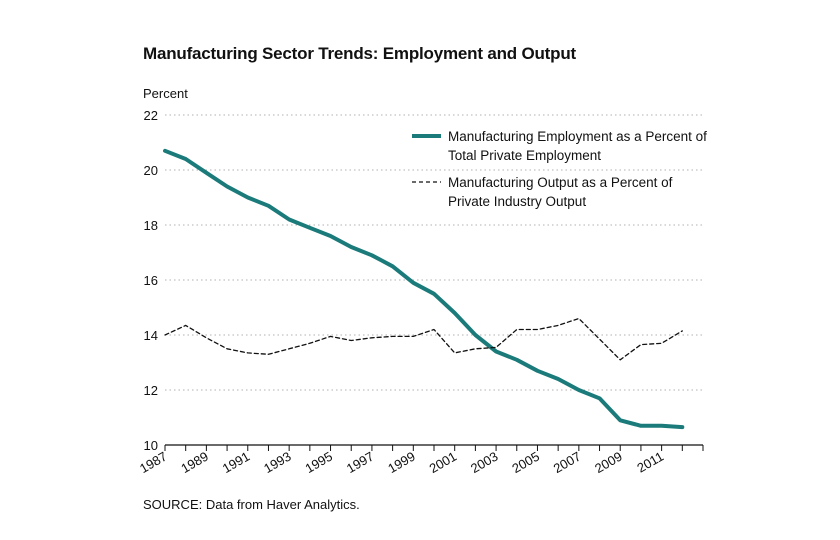 This screenshot has height=540, width=840. I want to click on y-tick-label: 12, so click(151, 390).